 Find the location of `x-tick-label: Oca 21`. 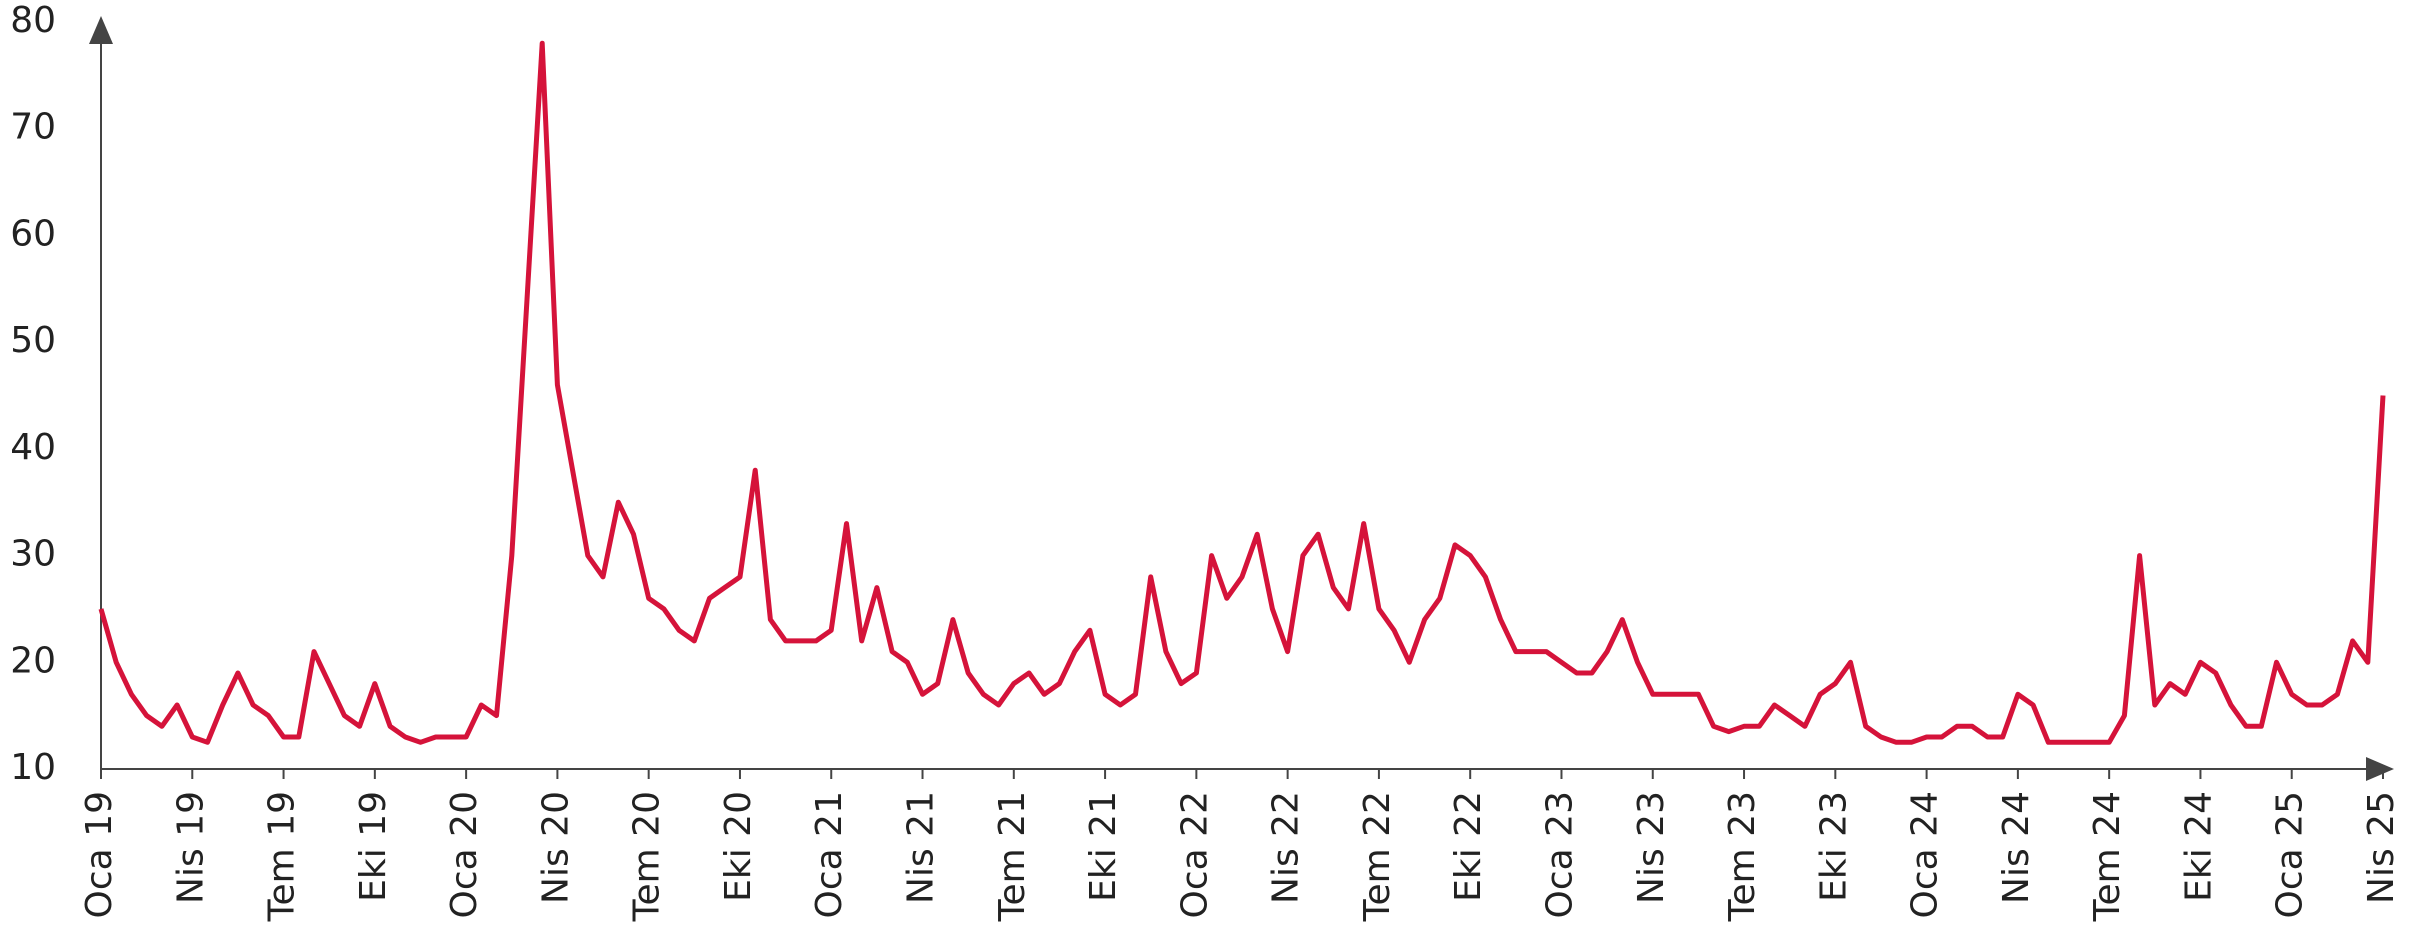

x-tick-label: Oca 21 is located at coordinates (829, 854).